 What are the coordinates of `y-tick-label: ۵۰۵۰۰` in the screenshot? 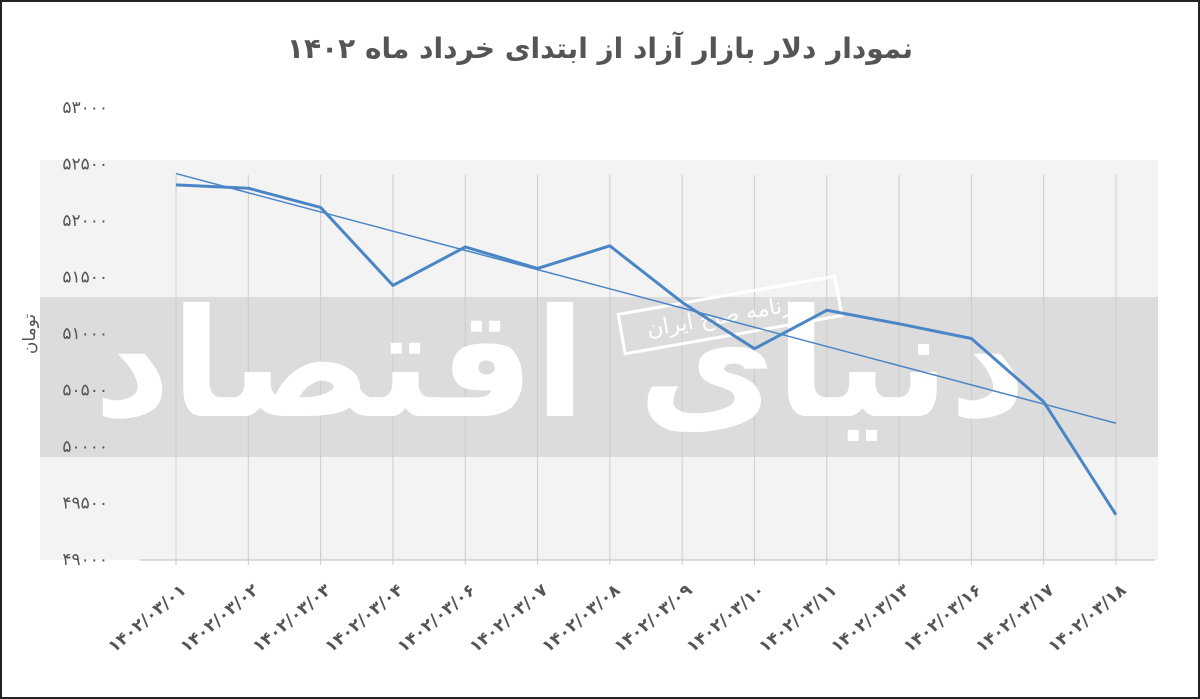 It's located at (85, 391).